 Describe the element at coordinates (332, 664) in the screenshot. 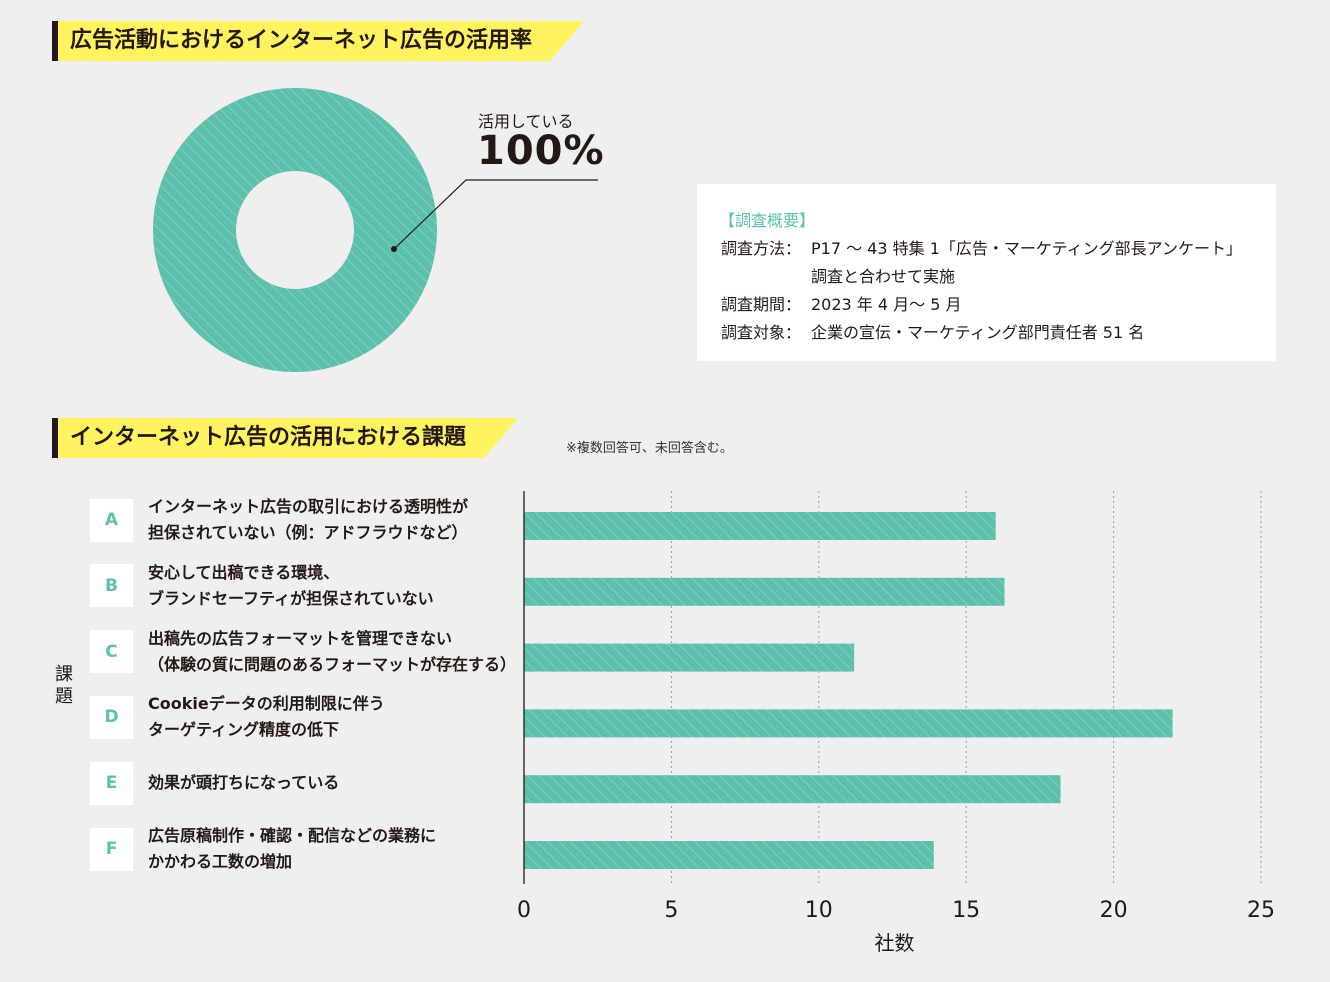

I see `category-label-line: （体験の質に問題のあるフォーマットが存在する）` at that location.